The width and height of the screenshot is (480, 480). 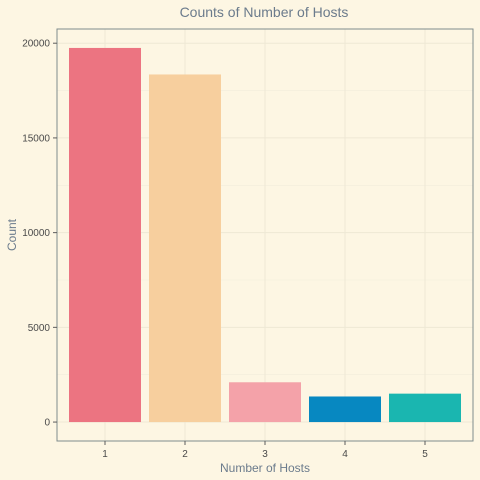 What do you see at coordinates (105, 454) in the screenshot?
I see `x-tick-label: 1` at bounding box center [105, 454].